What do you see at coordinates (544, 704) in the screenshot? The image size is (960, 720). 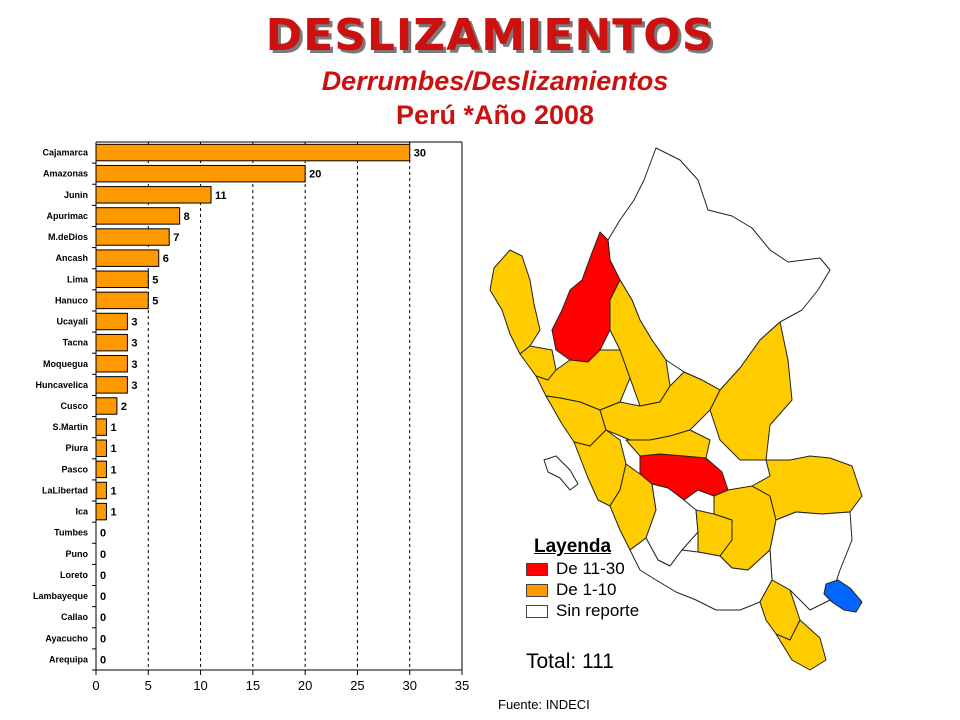 I see `source-note: Fuente: INDECI` at bounding box center [544, 704].